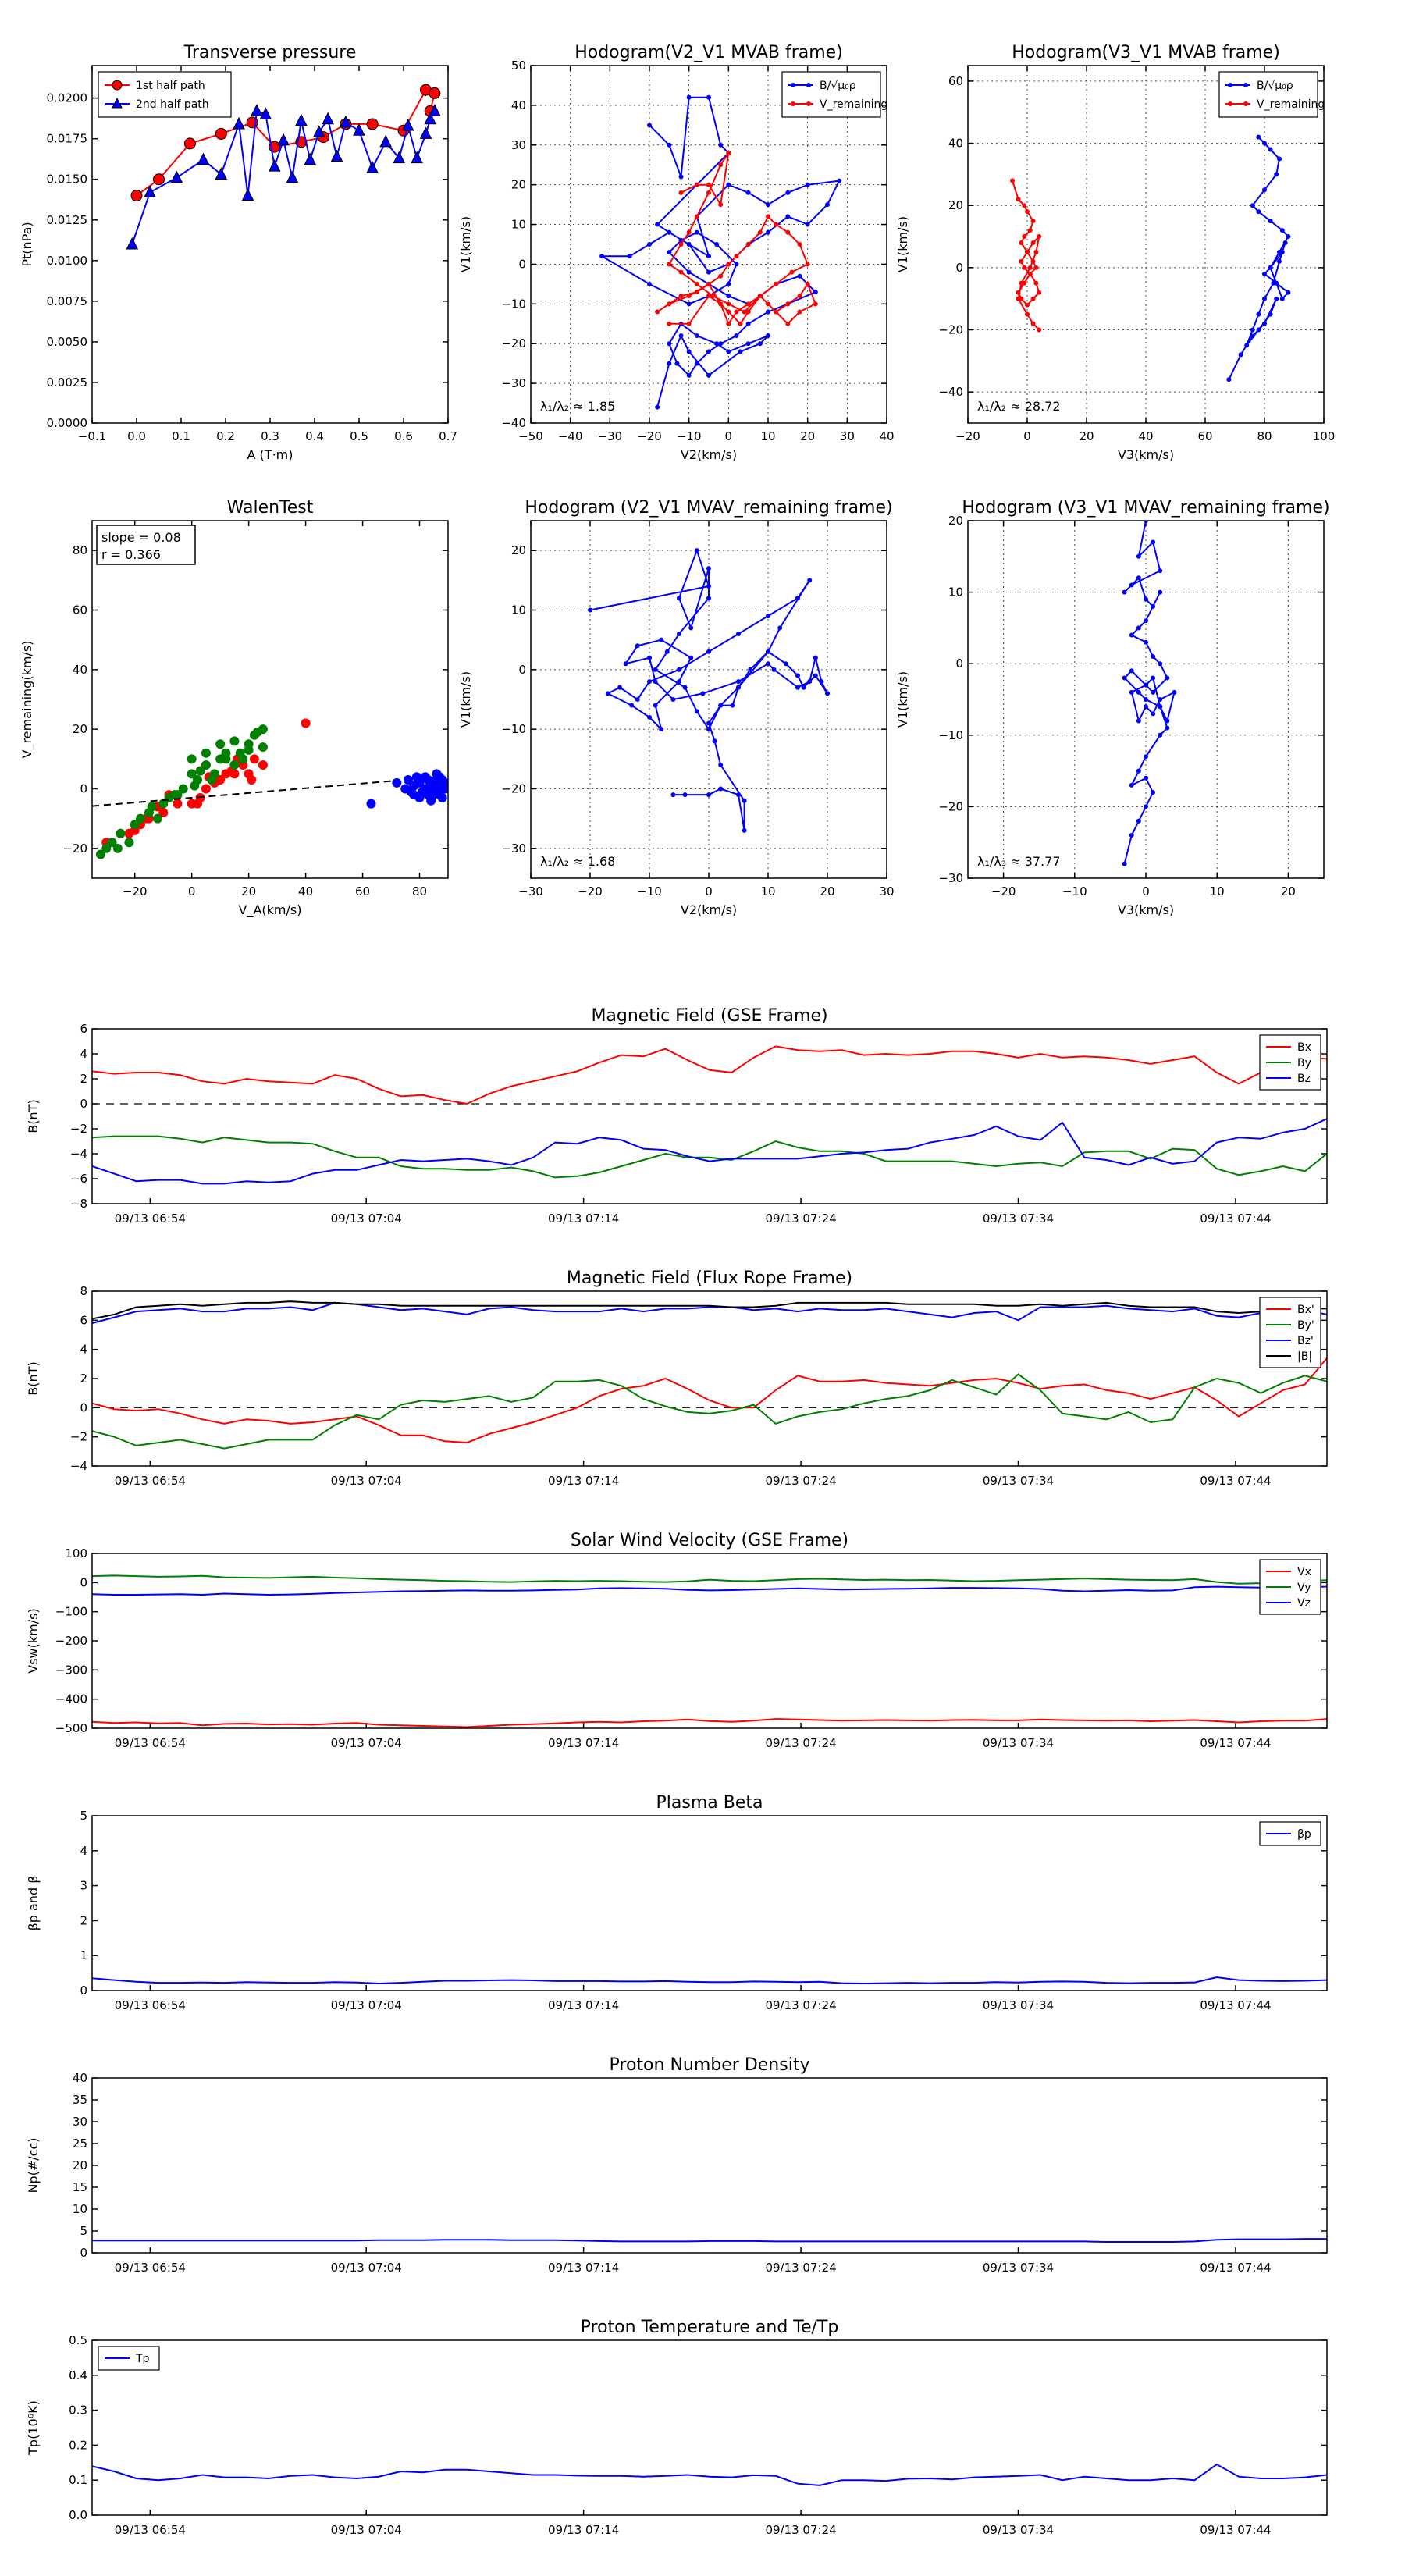 The width and height of the screenshot is (1405, 2576). Describe the element at coordinates (68, 180) in the screenshot. I see `y-tick-label: 0.0150` at that location.